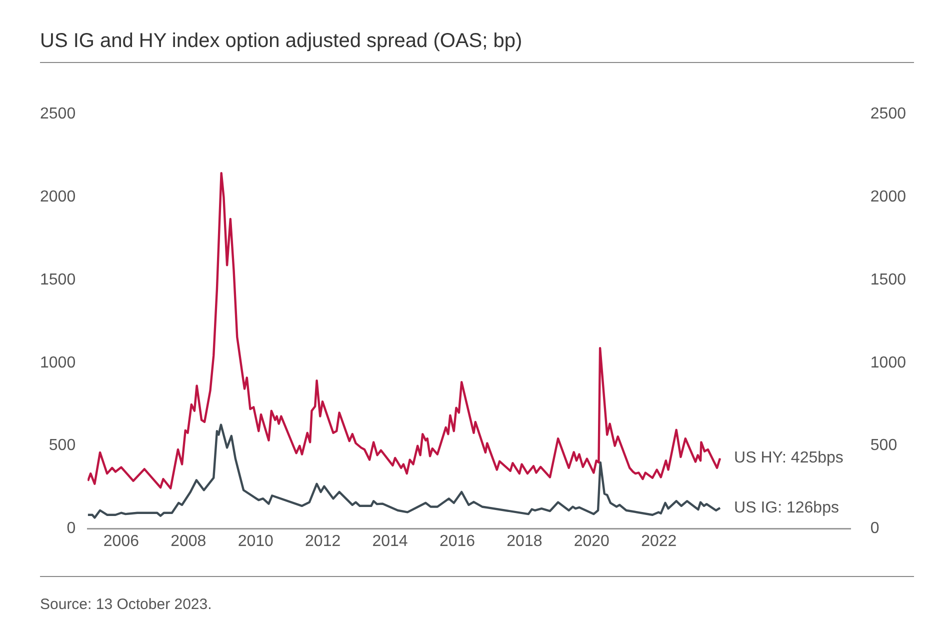  Describe the element at coordinates (457, 541) in the screenshot. I see `x-tick-label: 2016` at that location.